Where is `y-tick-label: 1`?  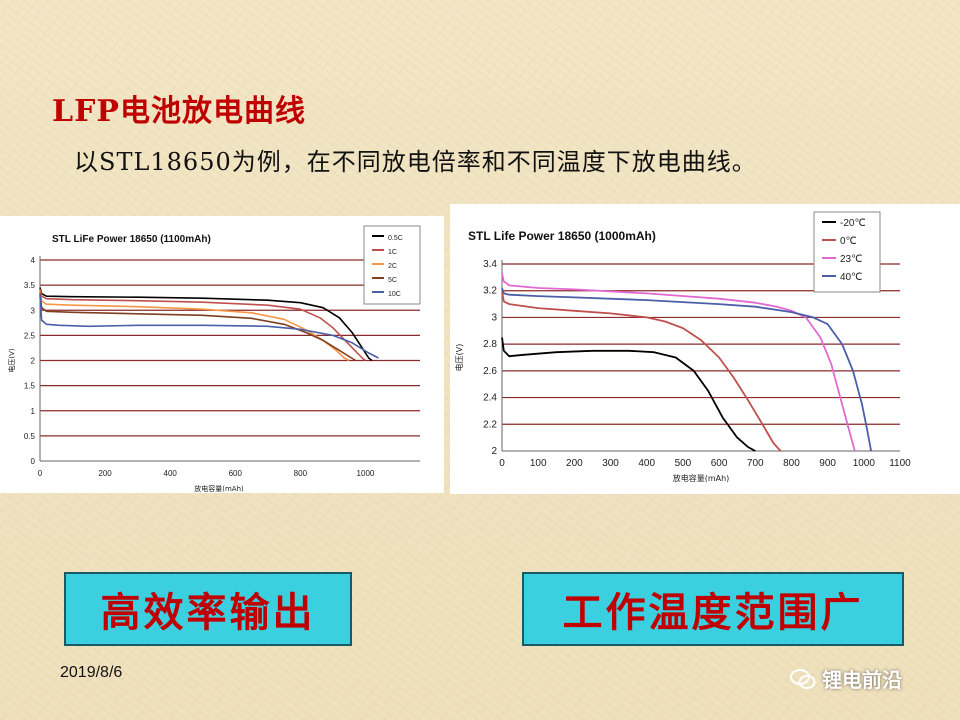
y-tick-label: 1 is located at coordinates (33, 411).